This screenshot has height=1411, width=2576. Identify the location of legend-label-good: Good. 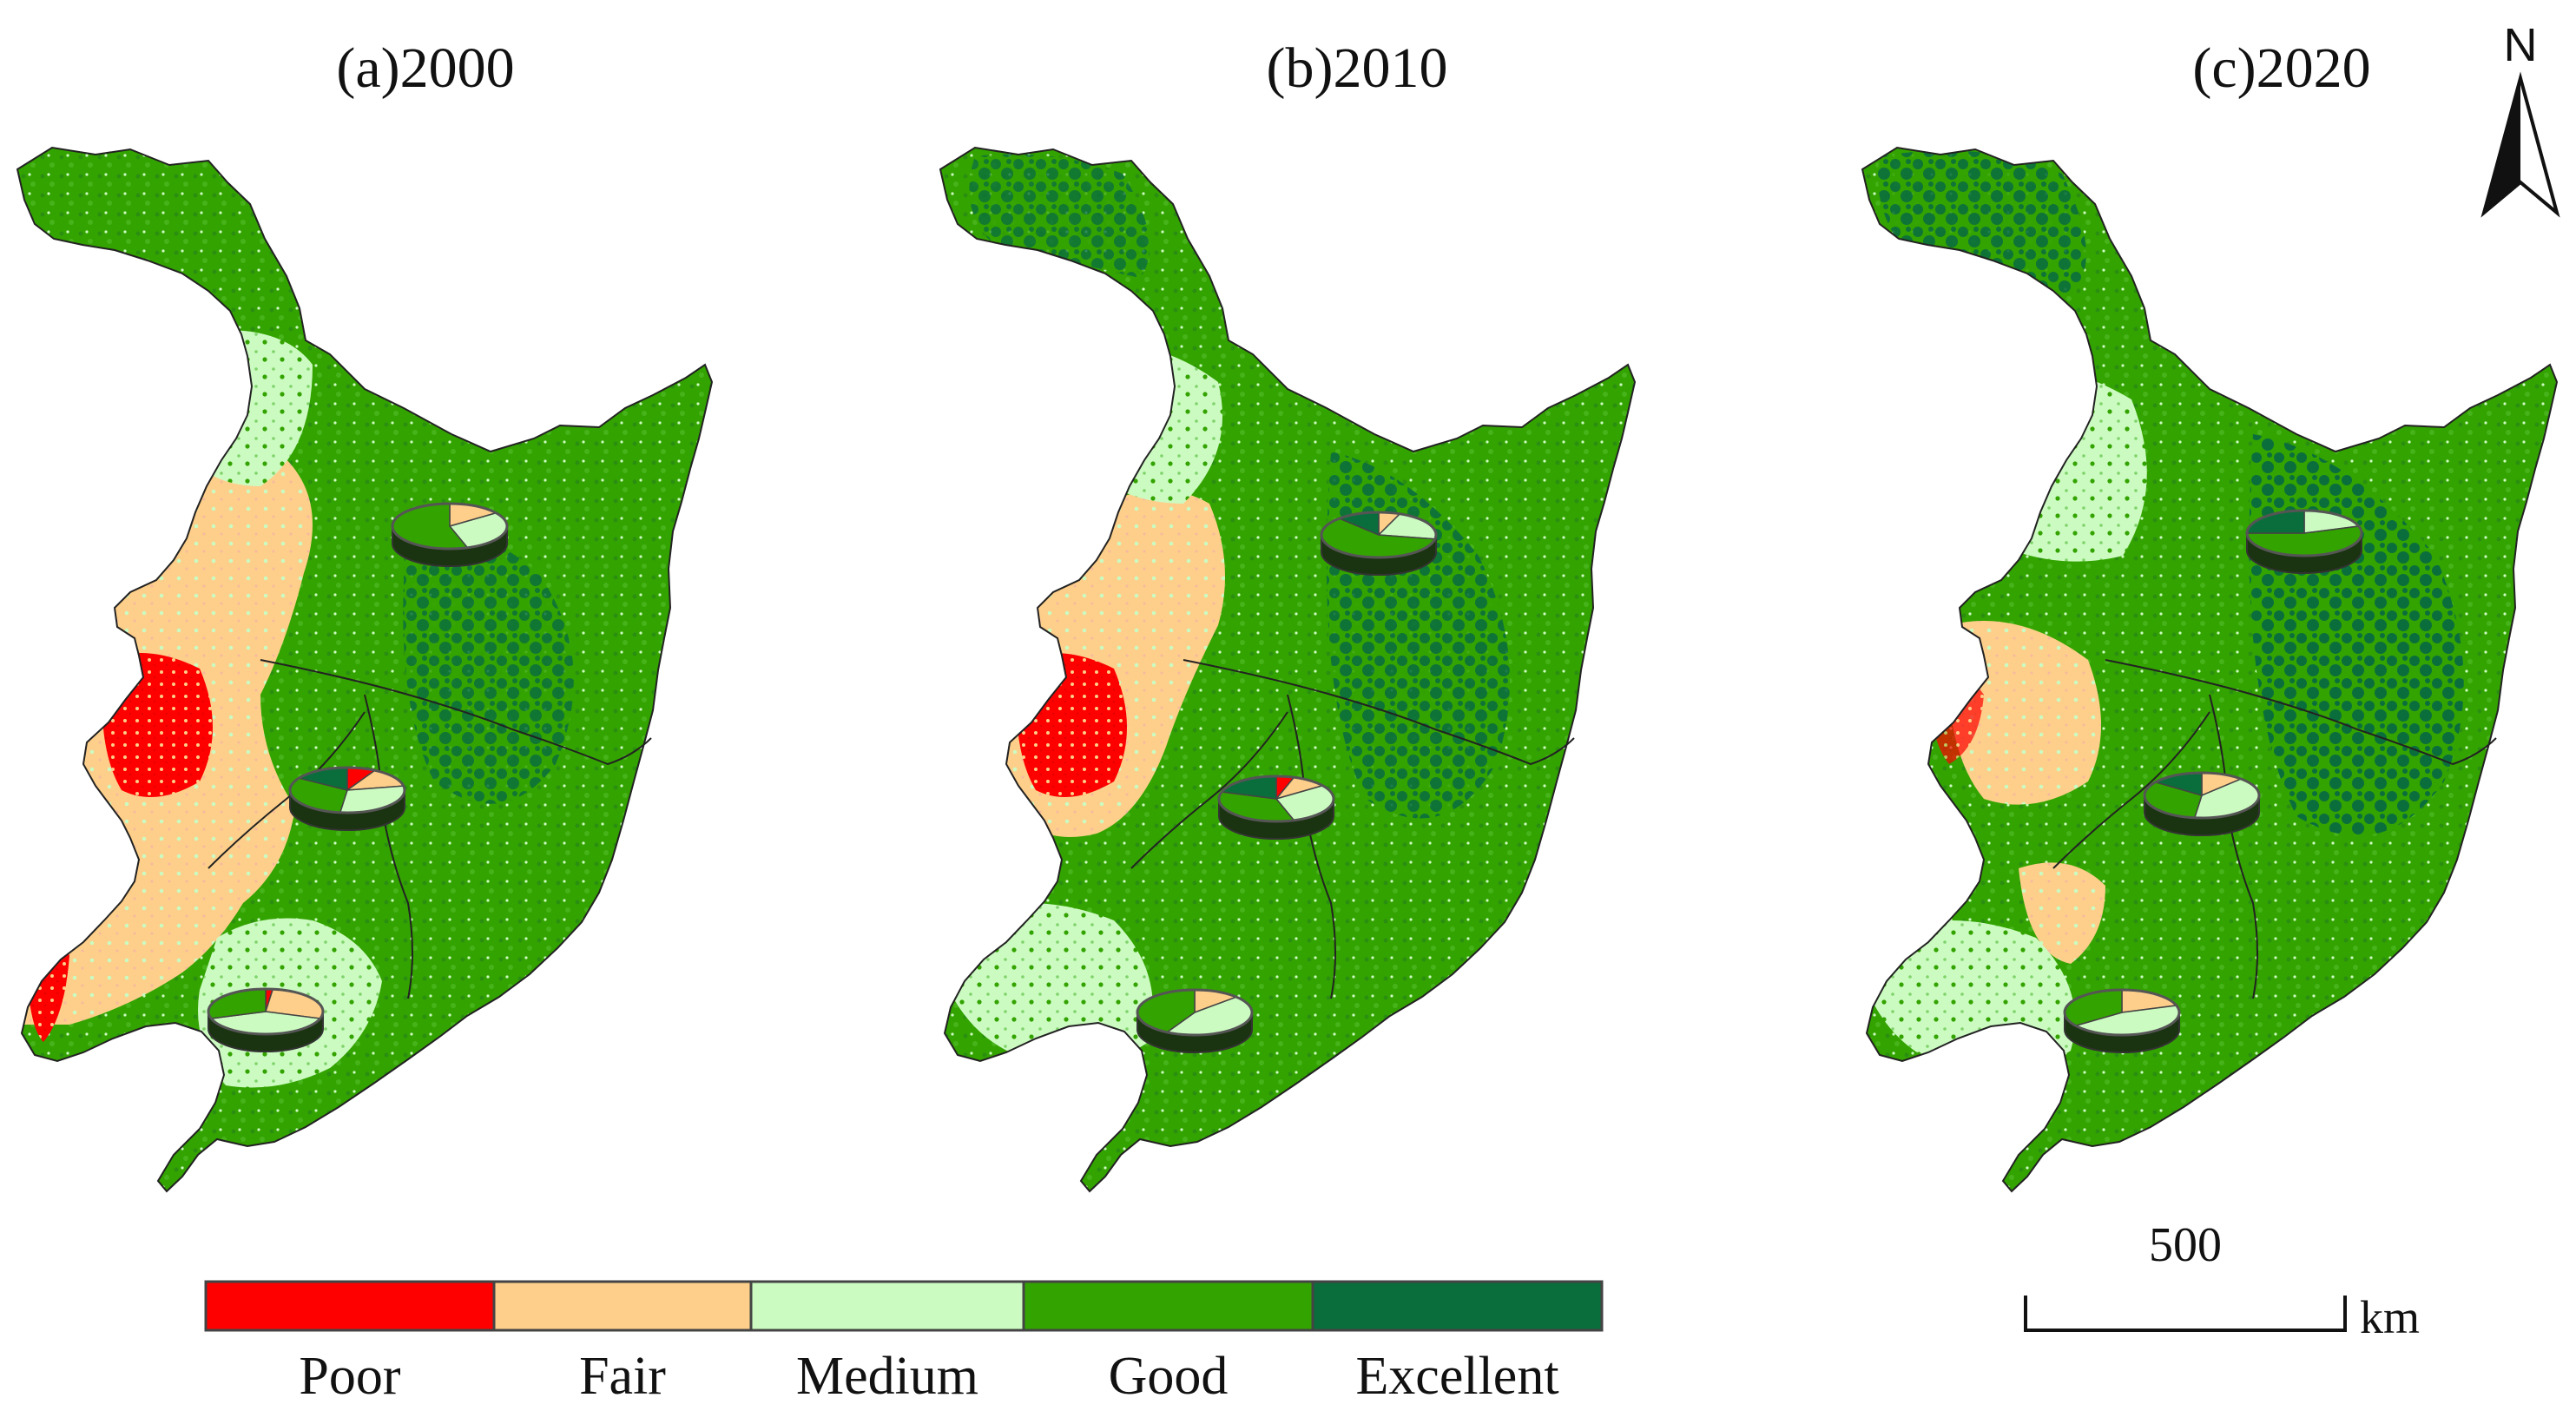
(1169, 1376).